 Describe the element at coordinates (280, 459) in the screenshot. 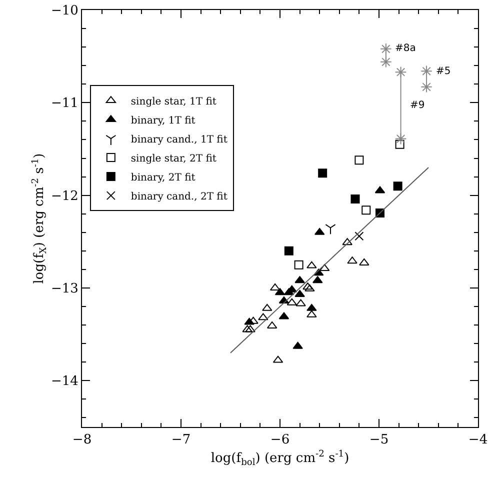

I see `x-axis-title: log(f$_{bol}$) (erg cm$^{-2}$ s$^{-1}$)` at that location.